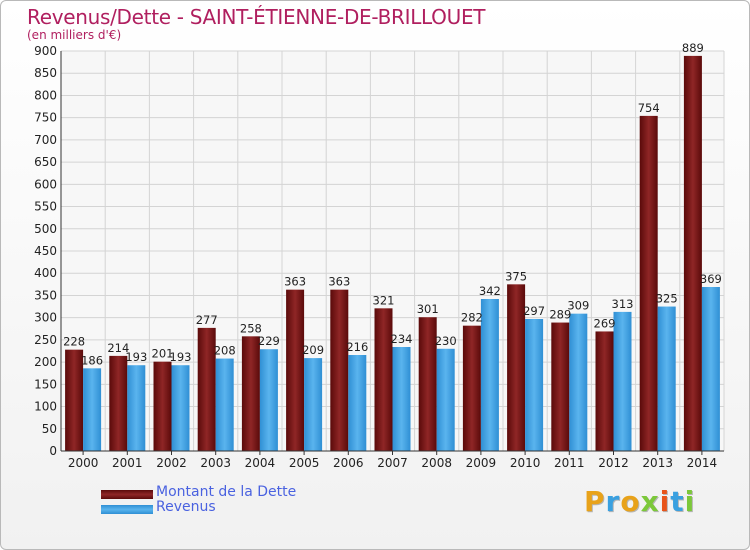 The height and width of the screenshot is (550, 750). I want to click on y-tick-label: 900, so click(45, 51).